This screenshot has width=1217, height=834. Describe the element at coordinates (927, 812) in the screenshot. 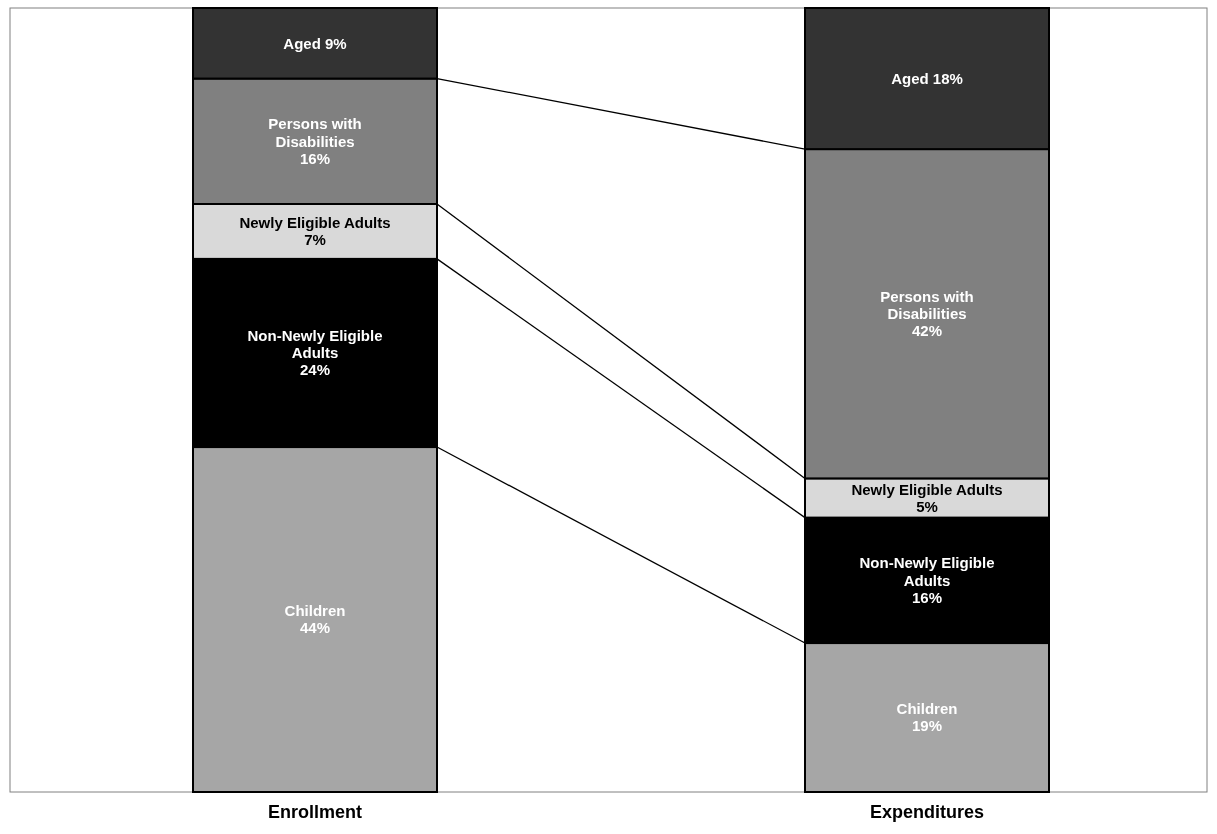

I see `x-tick-label: Expenditures` at that location.